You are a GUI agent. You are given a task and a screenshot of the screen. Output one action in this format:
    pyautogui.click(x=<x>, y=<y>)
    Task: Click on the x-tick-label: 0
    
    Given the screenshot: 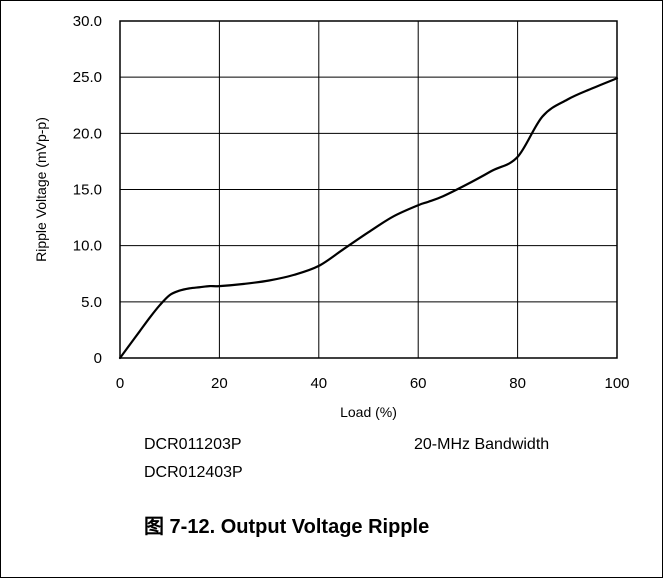 What is the action you would take?
    pyautogui.click(x=120, y=383)
    